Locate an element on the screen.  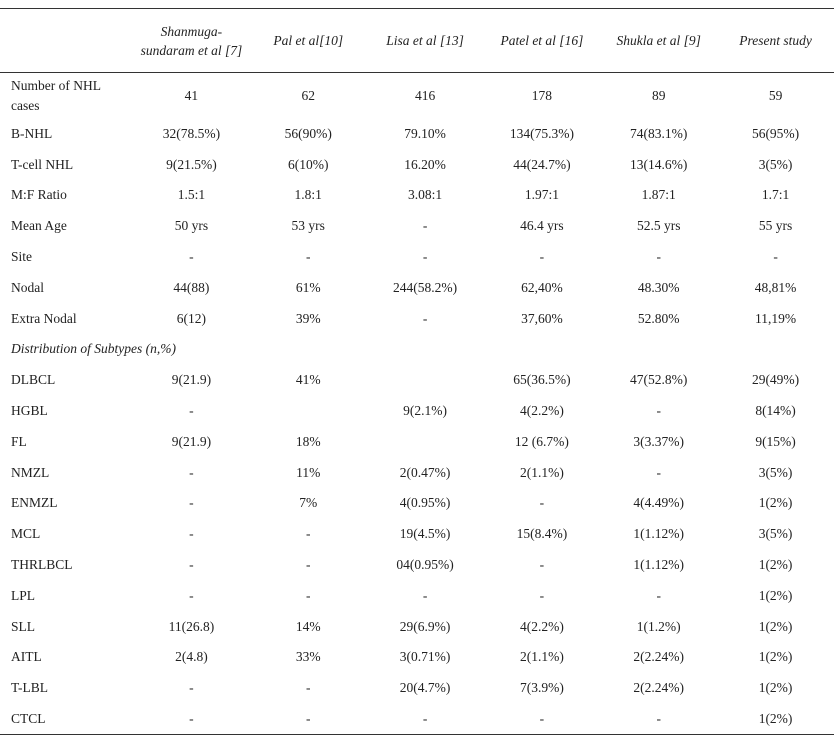
row-label: T-cell NHL is located at coordinates (42, 164).